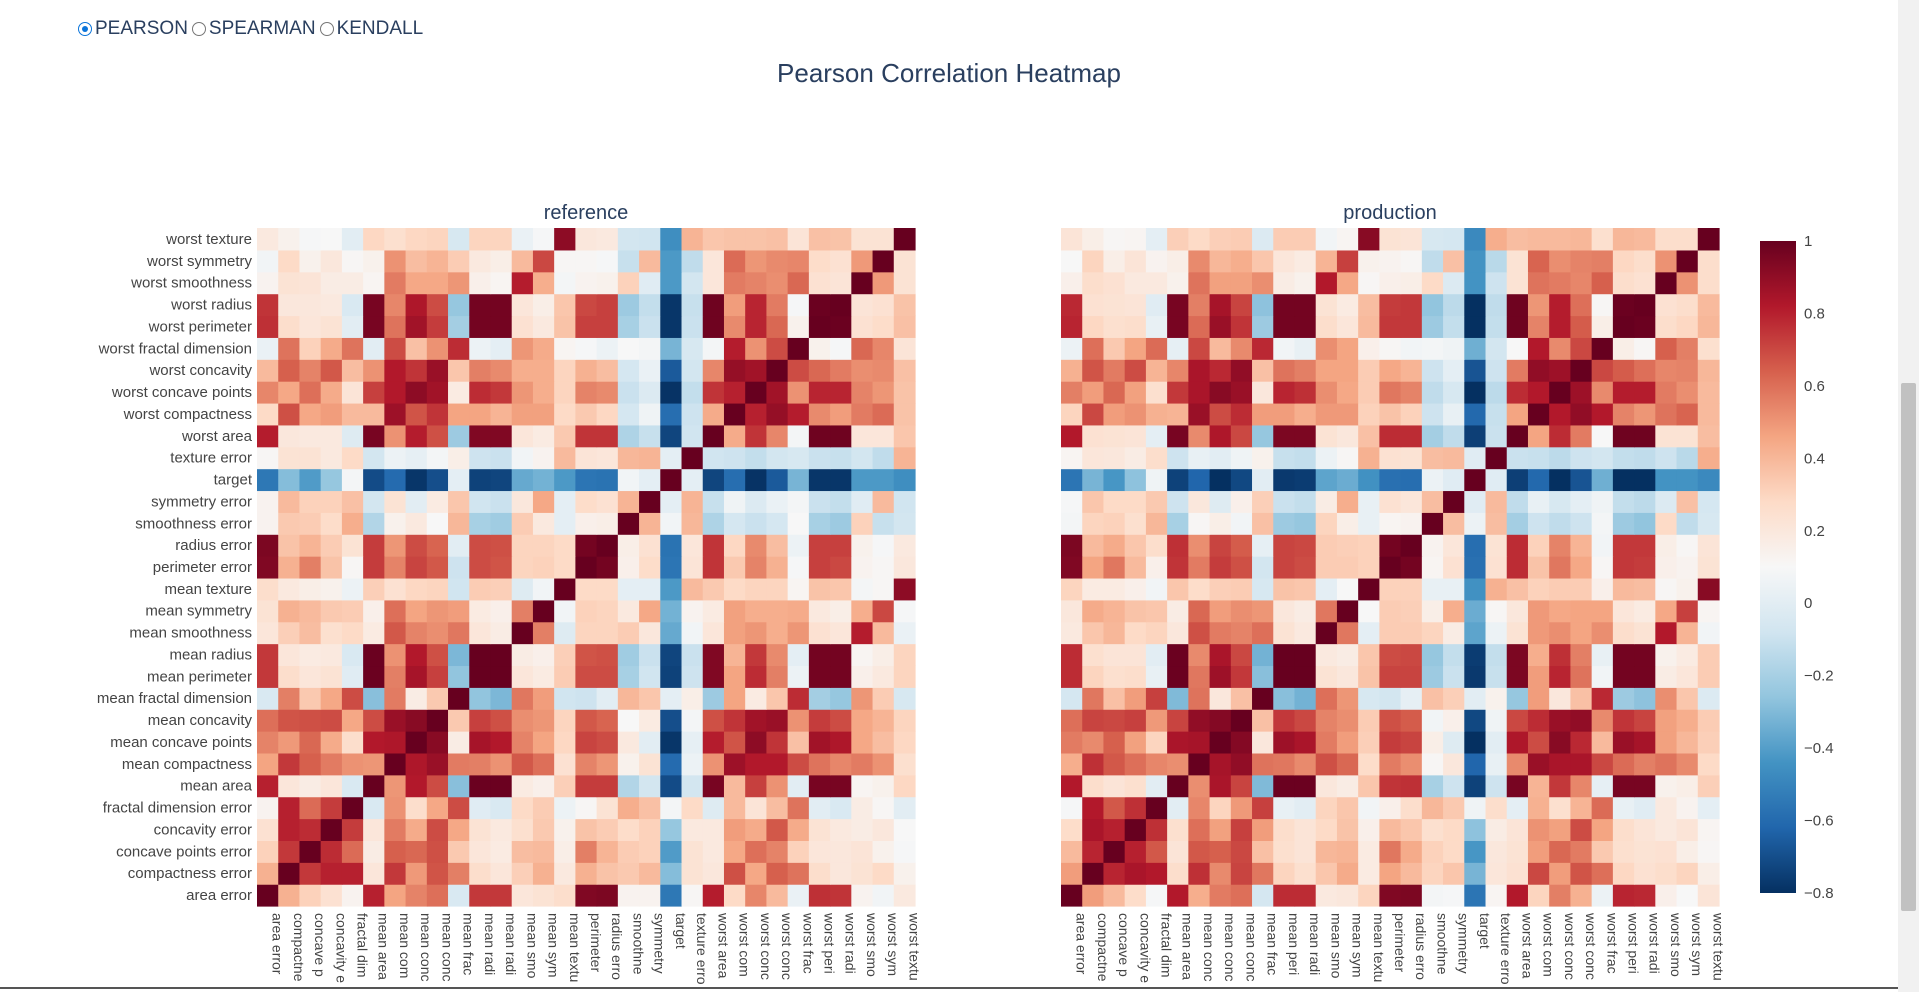  Describe the element at coordinates (85, 29) in the screenshot. I see `radio-pearson-indicator` at that location.